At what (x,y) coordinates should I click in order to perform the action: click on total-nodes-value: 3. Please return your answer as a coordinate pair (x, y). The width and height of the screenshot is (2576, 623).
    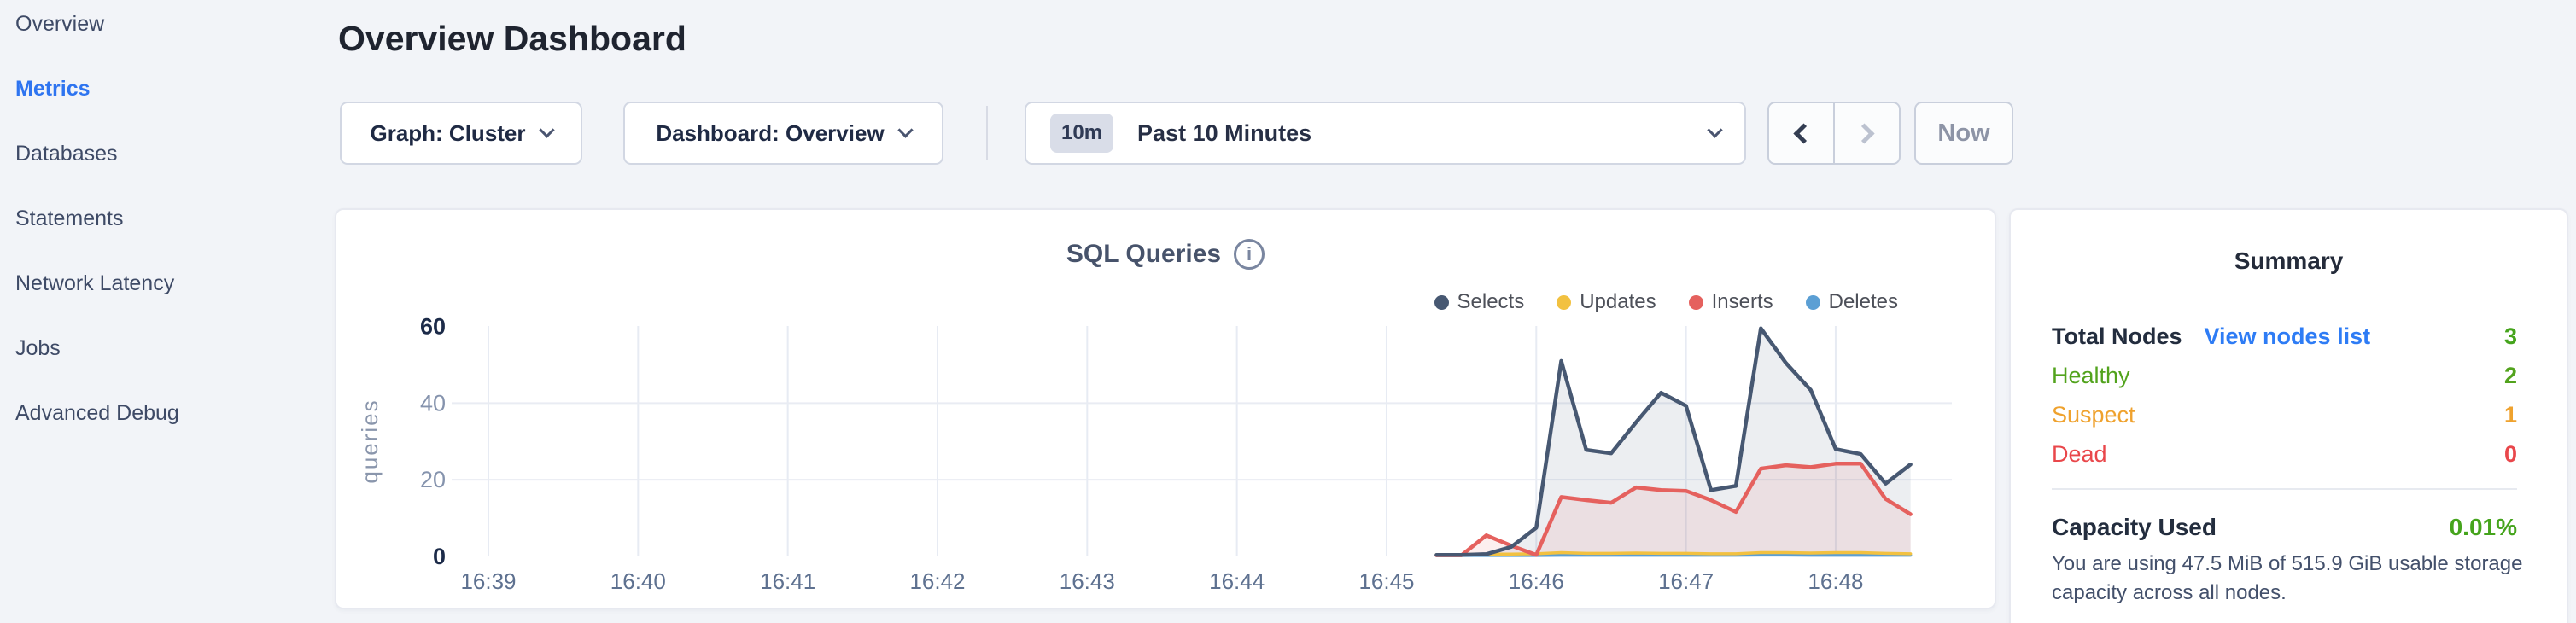
    Looking at the image, I should click on (2510, 336).